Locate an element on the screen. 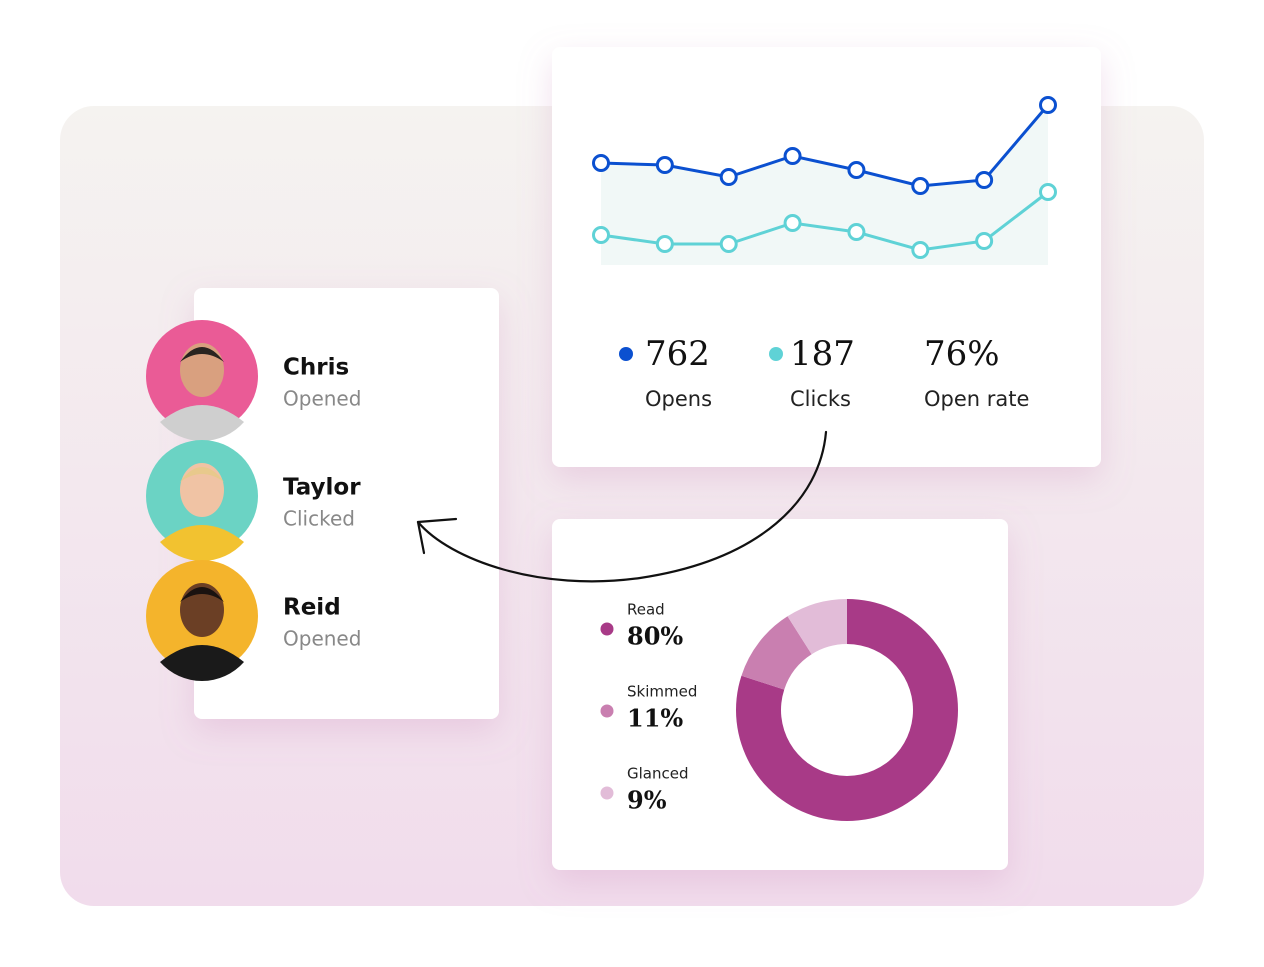  legend-label: Skimmed is located at coordinates (662, 692).